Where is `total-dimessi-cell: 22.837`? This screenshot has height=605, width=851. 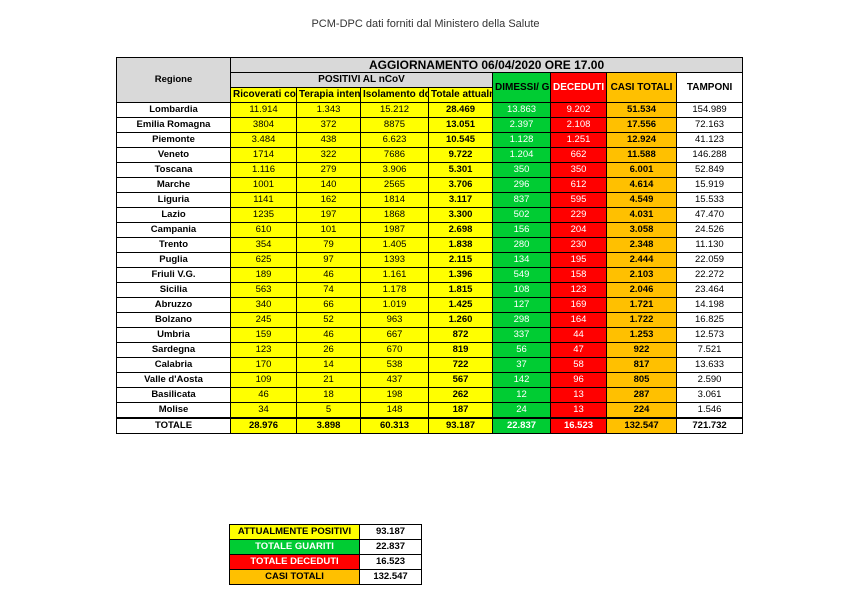 total-dimessi-cell: 22.837 is located at coordinates (521, 425).